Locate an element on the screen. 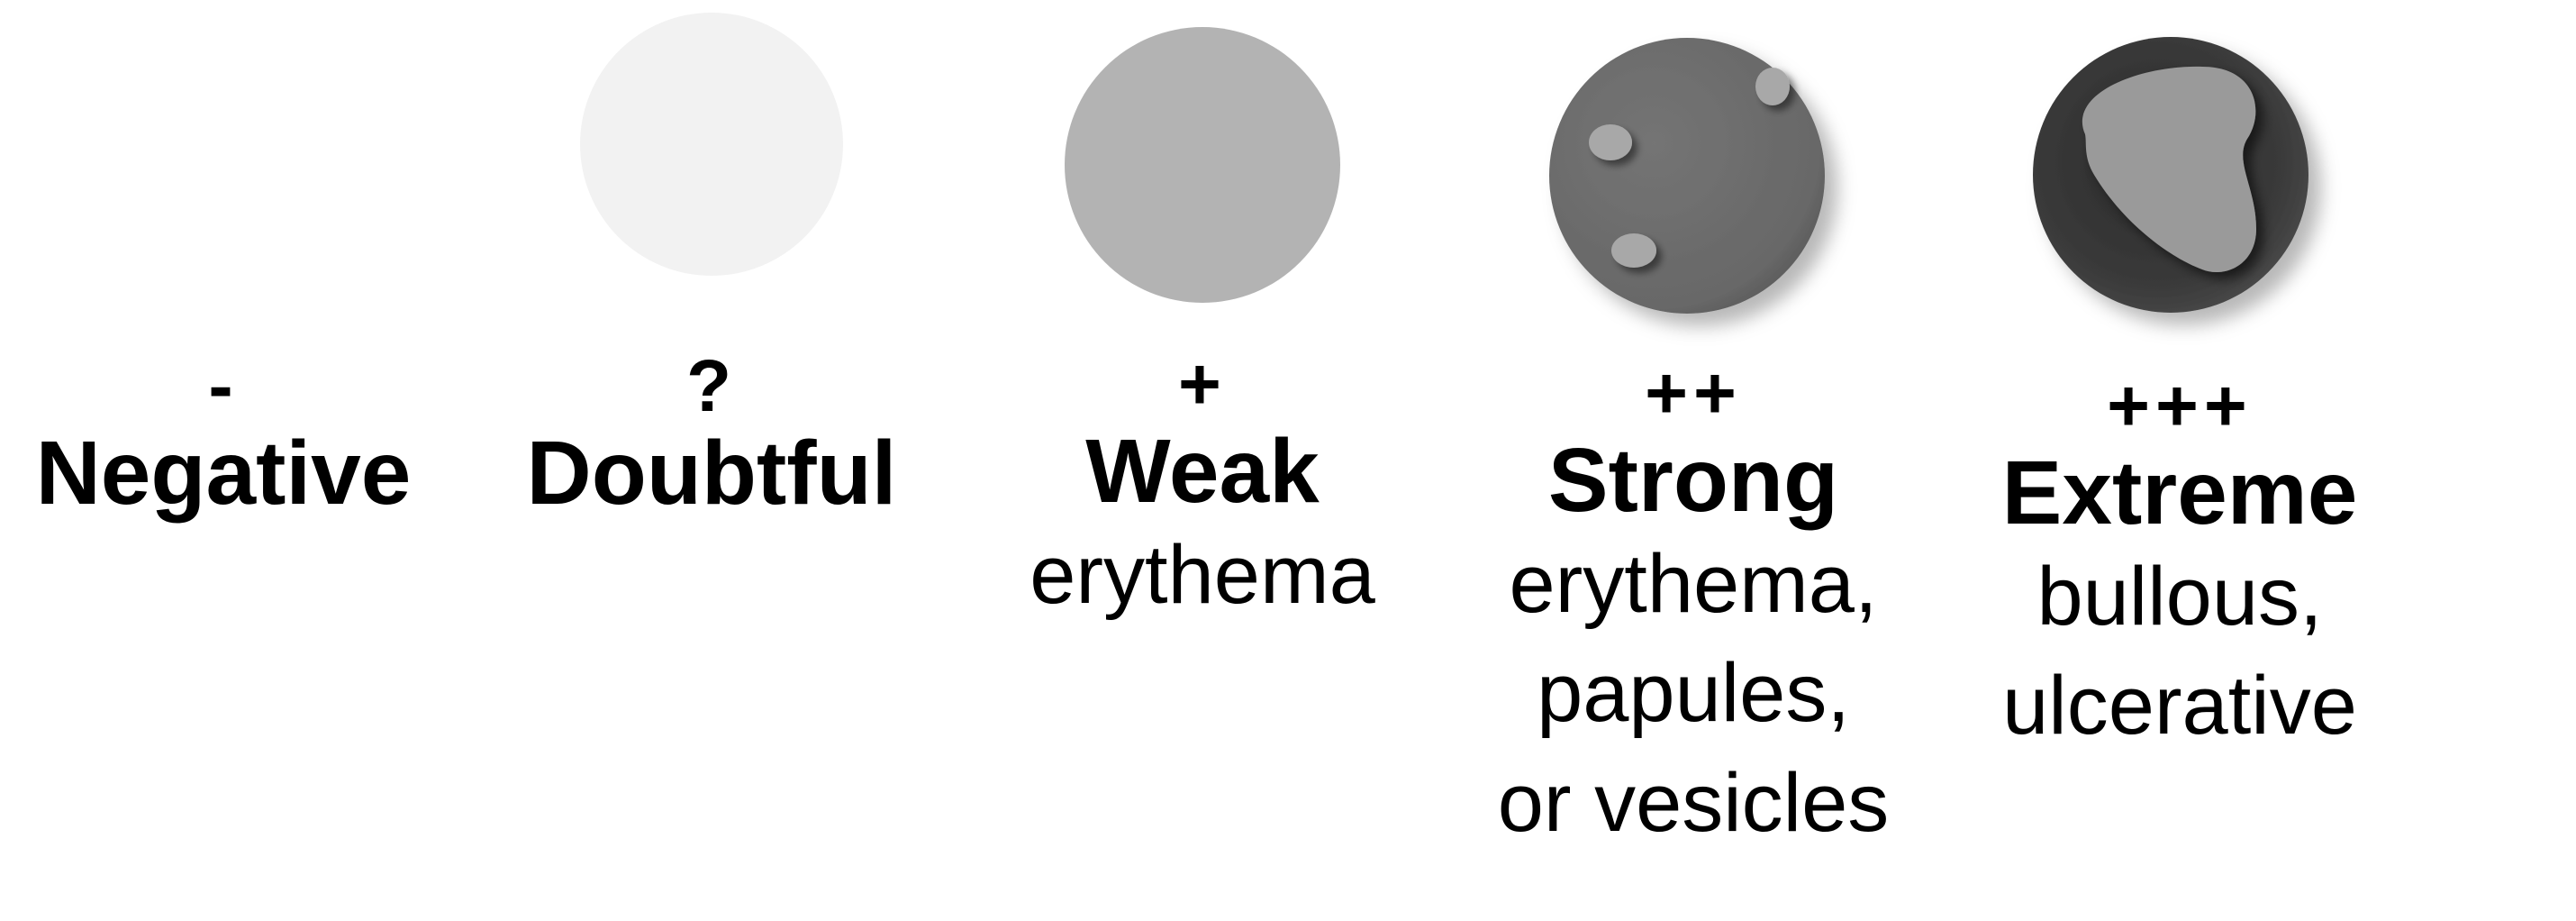 This screenshot has height=921, width=2576. weak-skin-circle is located at coordinates (1202, 165).